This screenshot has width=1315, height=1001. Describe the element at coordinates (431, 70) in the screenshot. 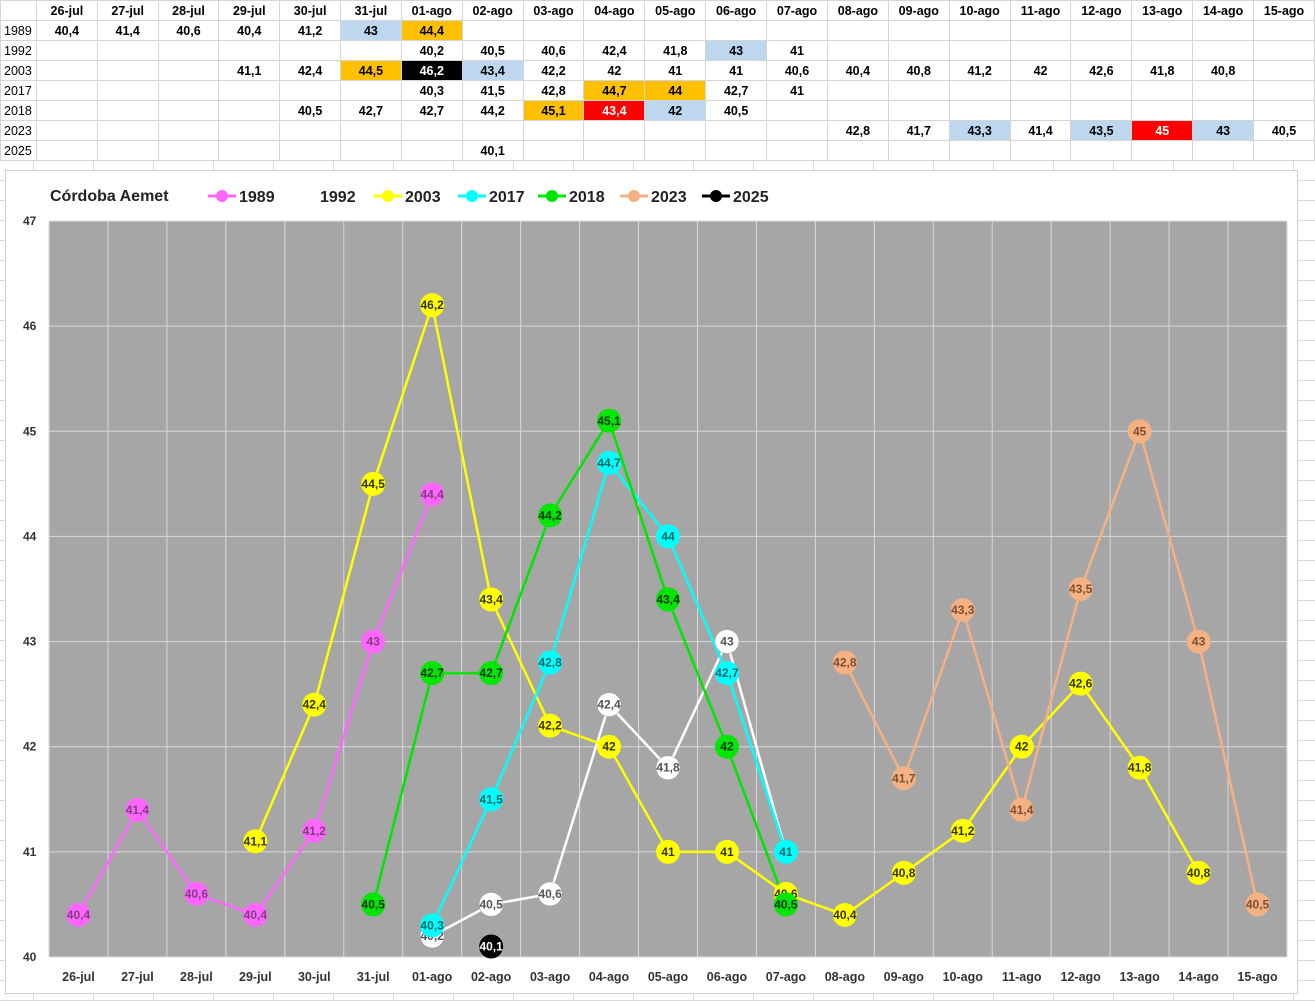

I see `table-cell: 46,2` at that location.